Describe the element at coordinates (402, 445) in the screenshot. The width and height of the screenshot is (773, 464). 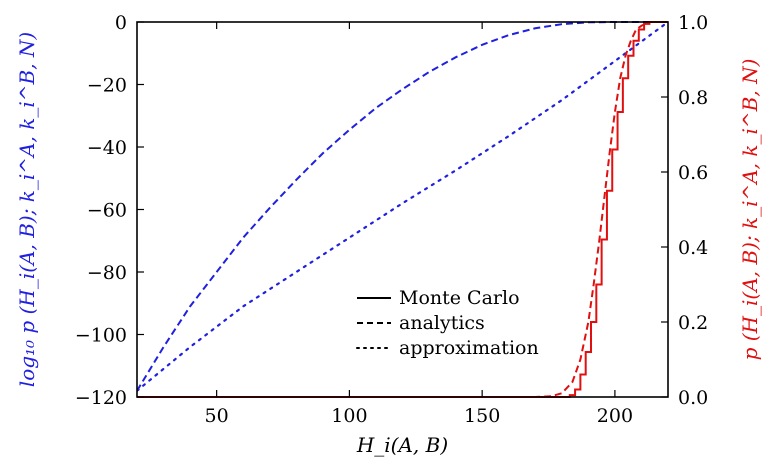
I see `x-axis-label: H_i(A, B)` at that location.